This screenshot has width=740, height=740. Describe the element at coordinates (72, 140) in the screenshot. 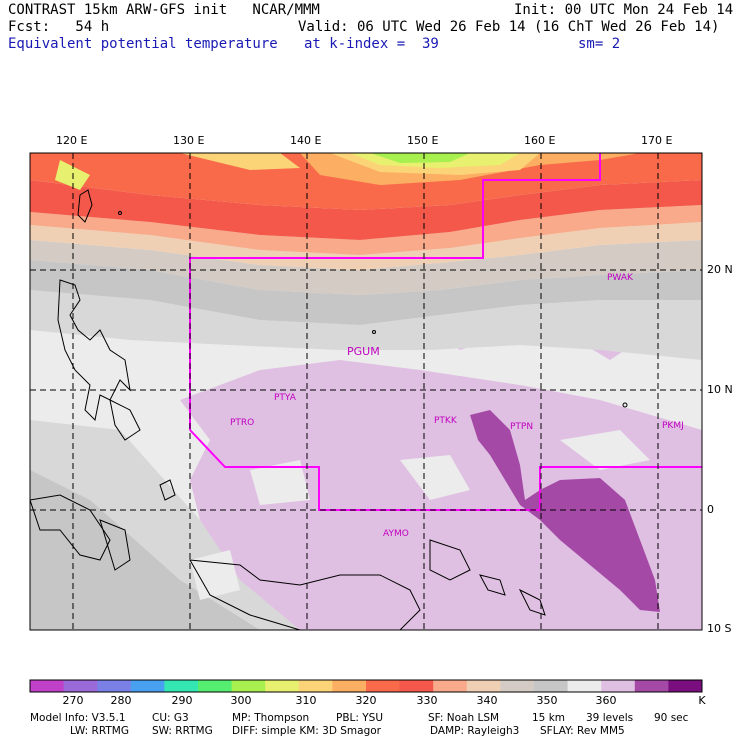

I see `lon-label-120e: 120 E` at that location.